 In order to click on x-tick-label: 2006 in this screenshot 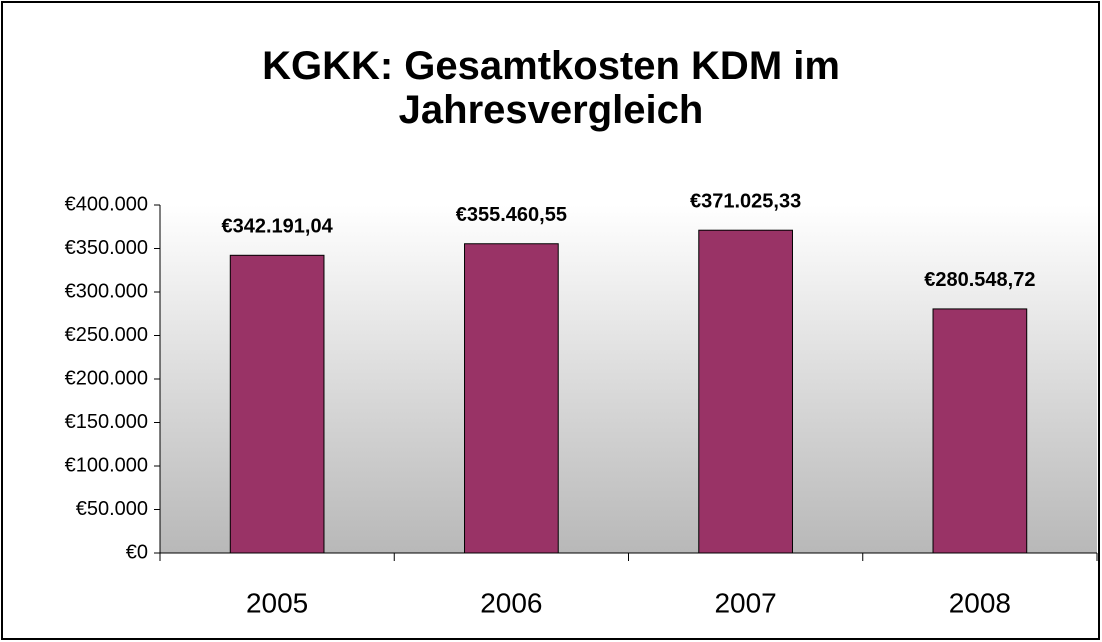, I will do `click(511, 602)`.